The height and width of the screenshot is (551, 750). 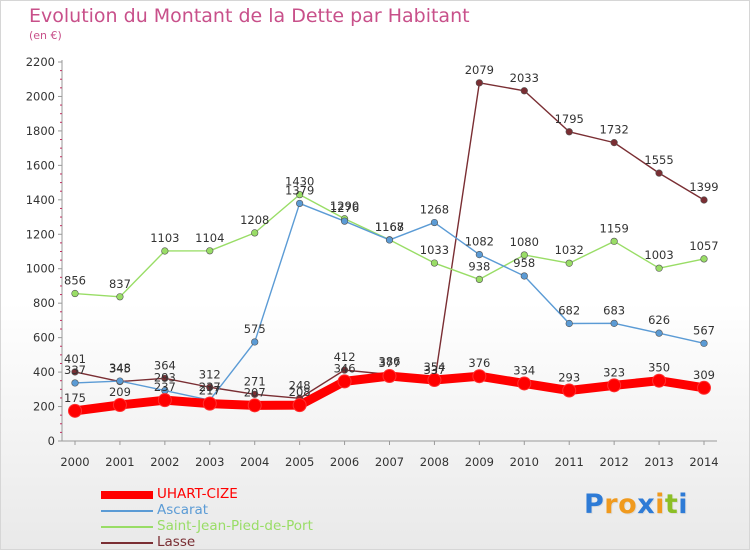 What do you see at coordinates (40, 234) in the screenshot?
I see `y-tick-label: 1200` at bounding box center [40, 234].